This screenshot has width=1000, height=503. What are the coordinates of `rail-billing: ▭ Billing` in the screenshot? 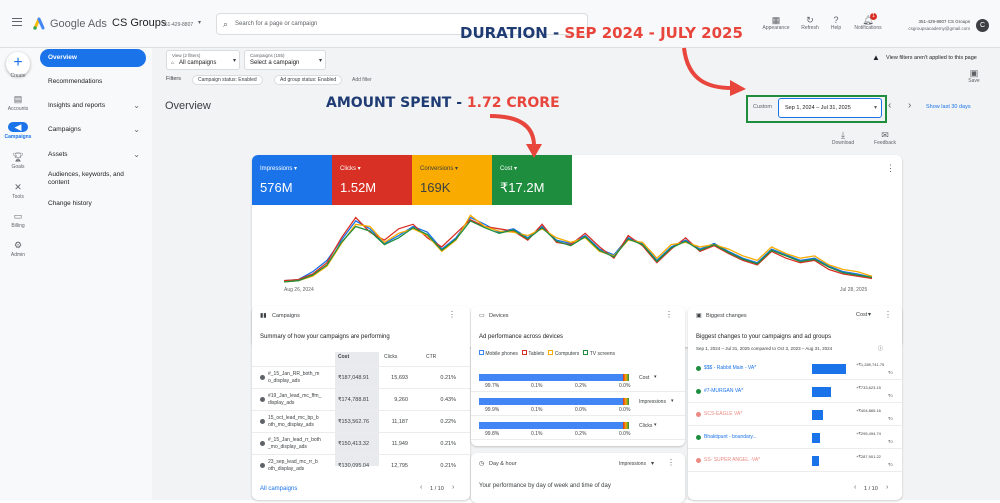 It's located at (18, 220).